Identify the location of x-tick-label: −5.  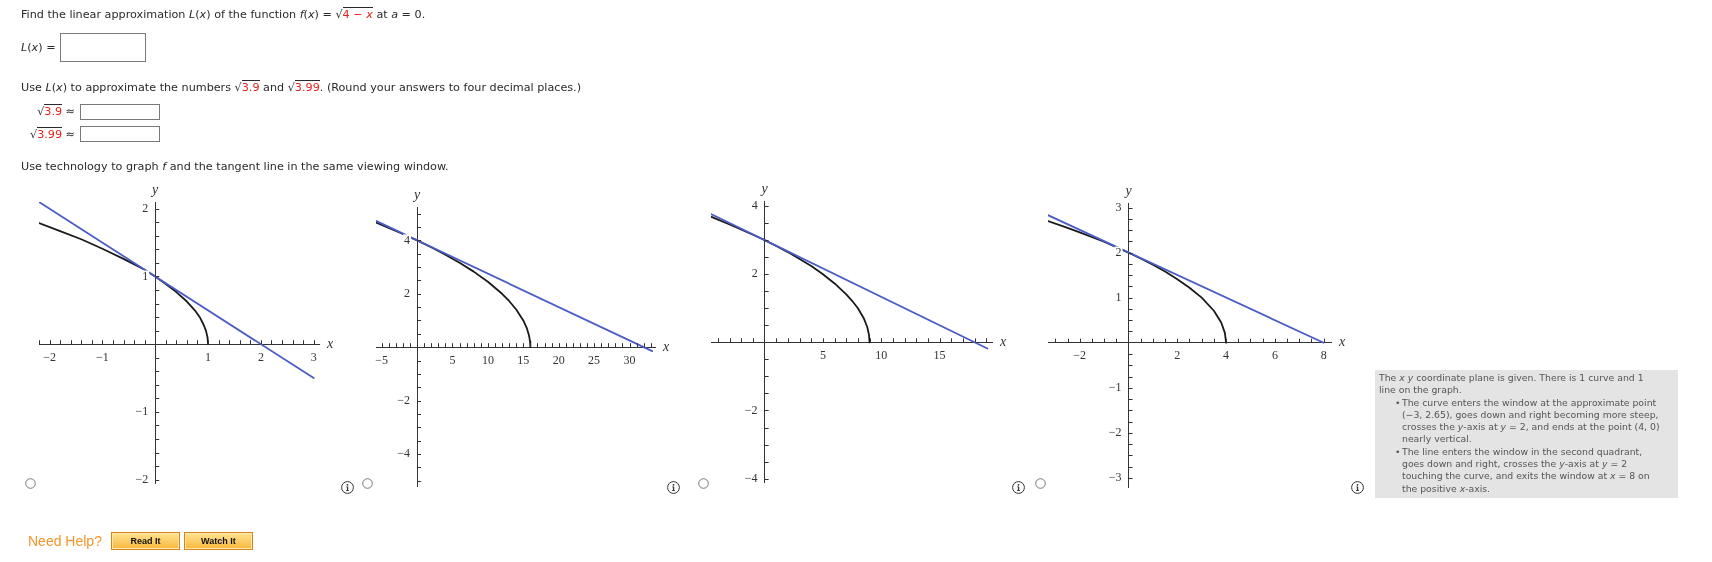
(382, 359).